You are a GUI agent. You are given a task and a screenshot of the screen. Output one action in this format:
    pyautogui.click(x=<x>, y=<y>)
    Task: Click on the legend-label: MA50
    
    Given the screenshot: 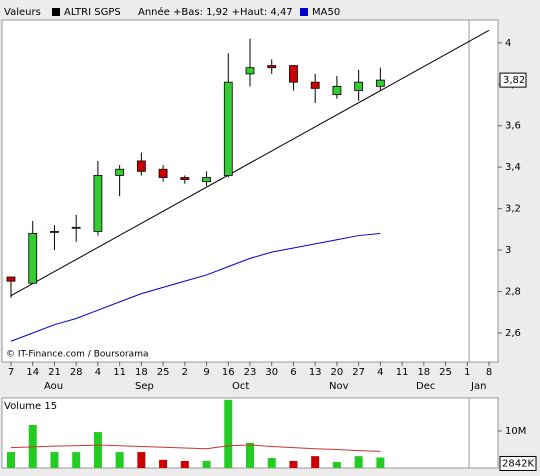 What is the action you would take?
    pyautogui.click(x=326, y=12)
    